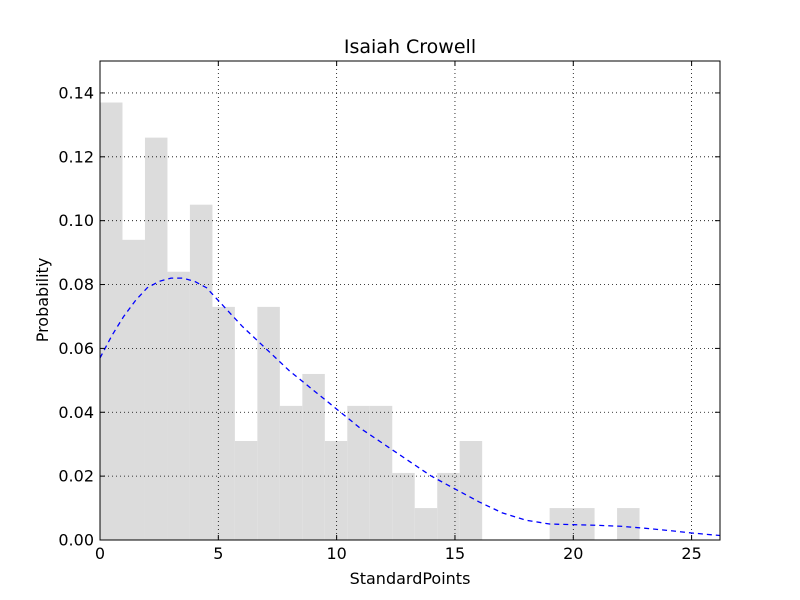  What do you see at coordinates (76, 316) in the screenshot?
I see `y-tick-labels: 0.00 0.02 0.04 0.06 0.08 0.10 0.12 0.14` at bounding box center [76, 316].